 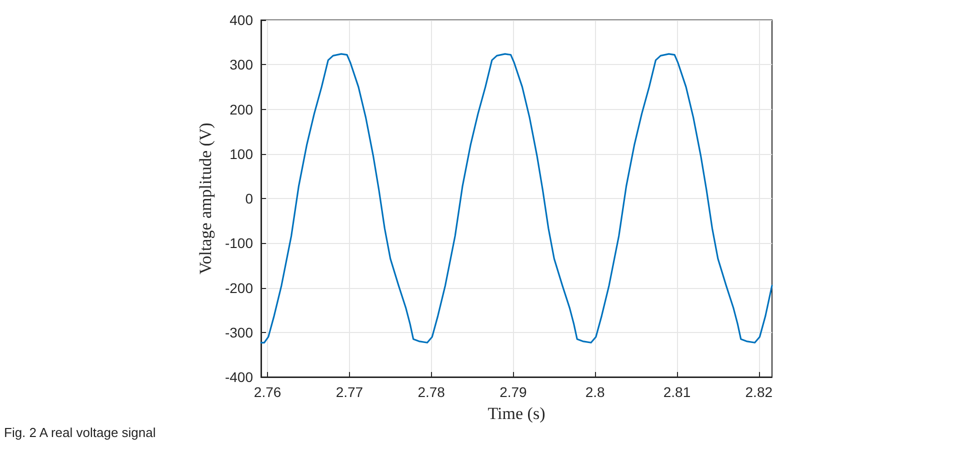 What do you see at coordinates (242, 20) in the screenshot?
I see `y-tick-label: 400` at bounding box center [242, 20].